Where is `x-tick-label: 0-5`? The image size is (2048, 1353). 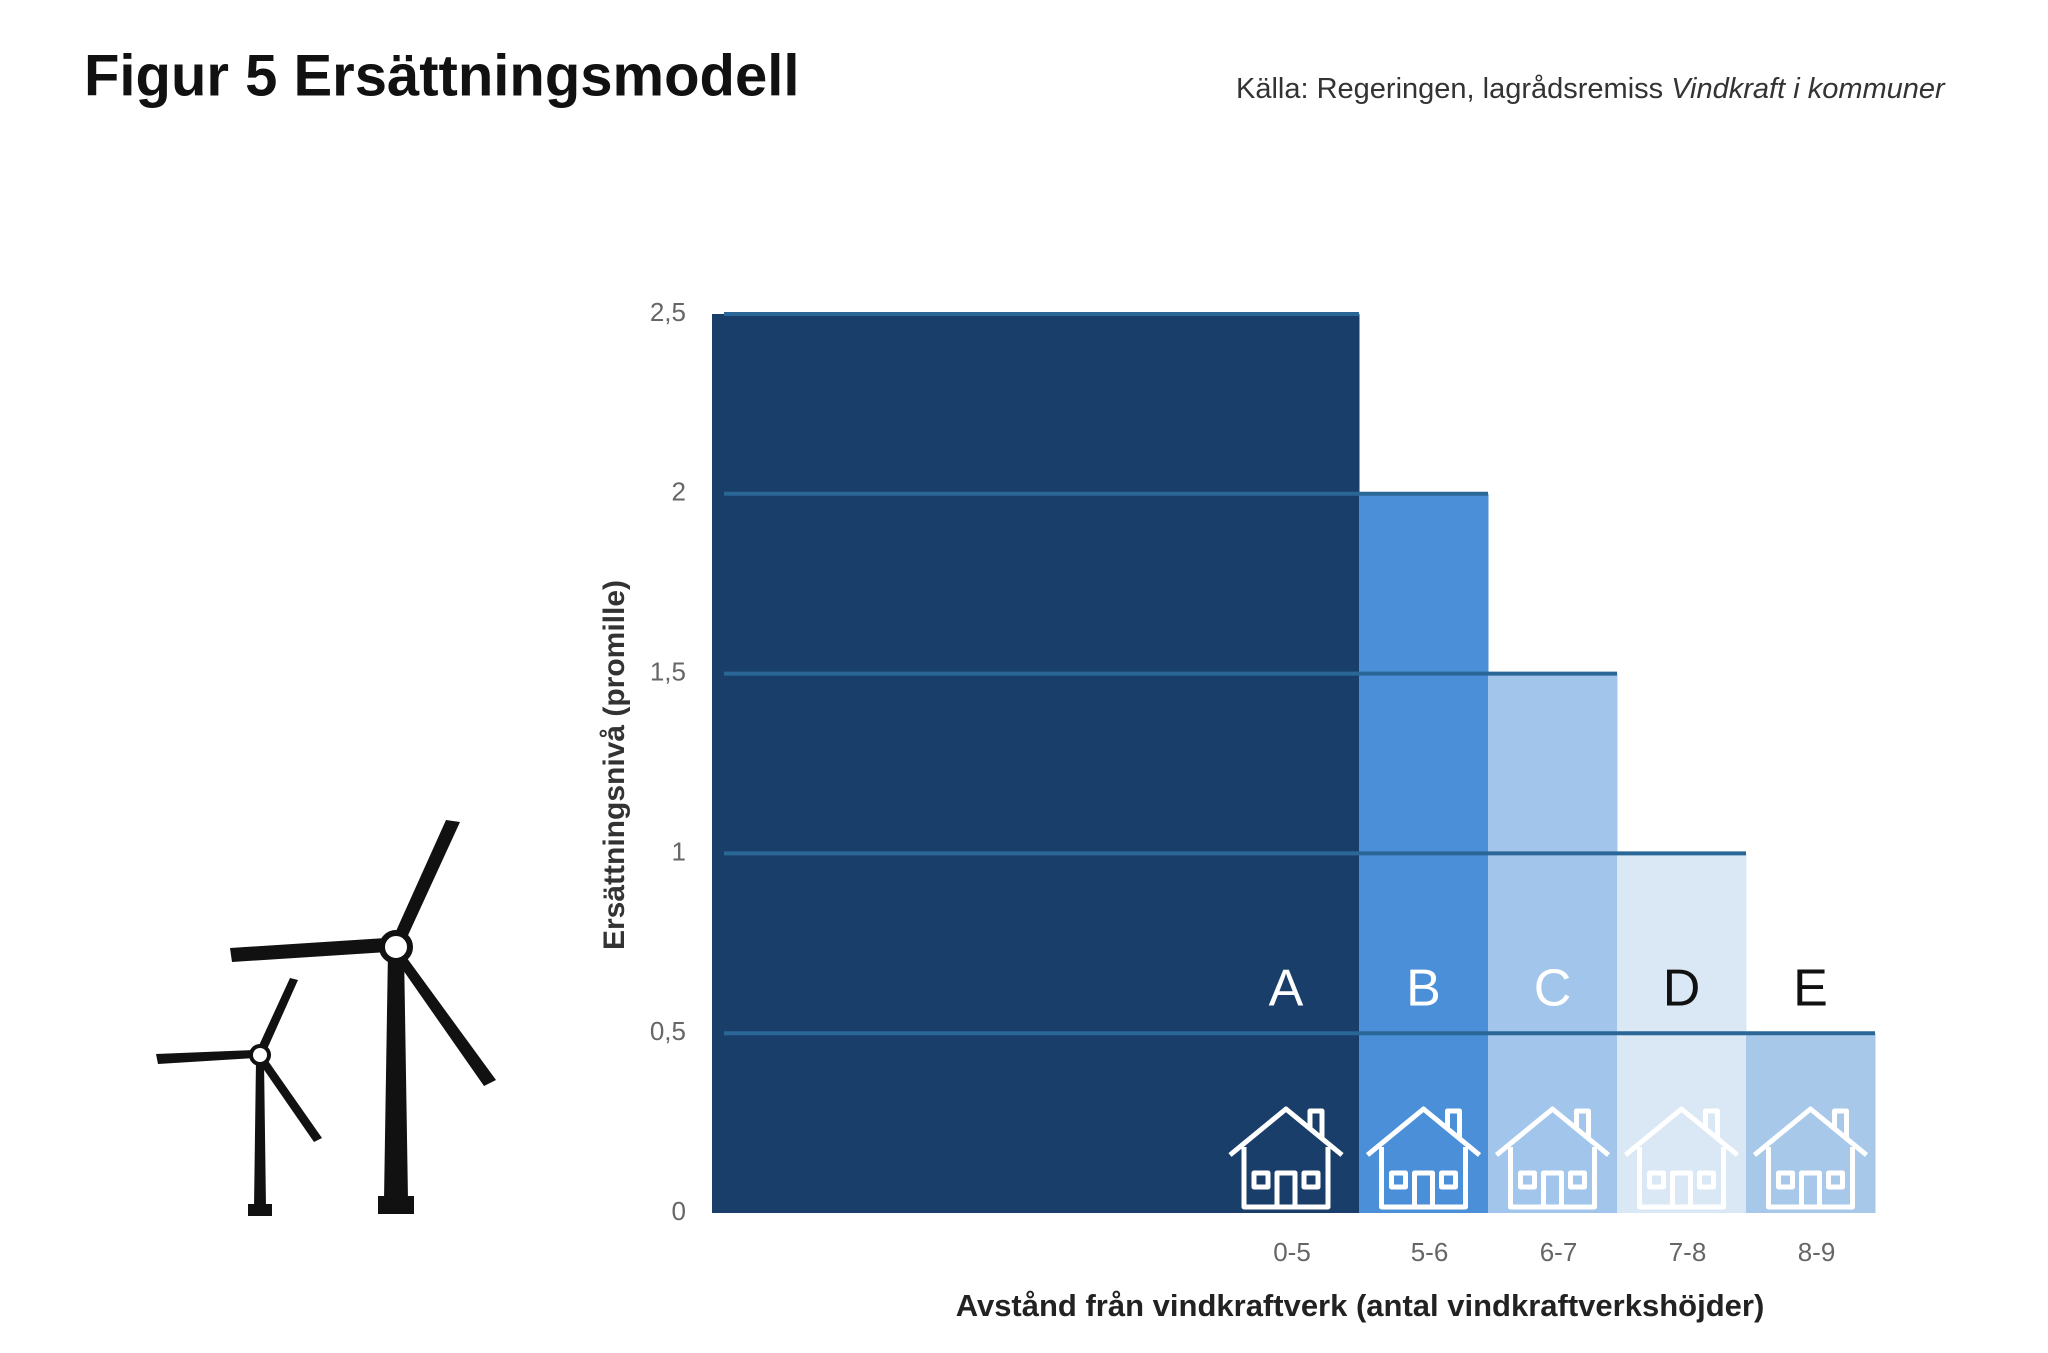 x-tick-label: 0-5 is located at coordinates (1292, 1252).